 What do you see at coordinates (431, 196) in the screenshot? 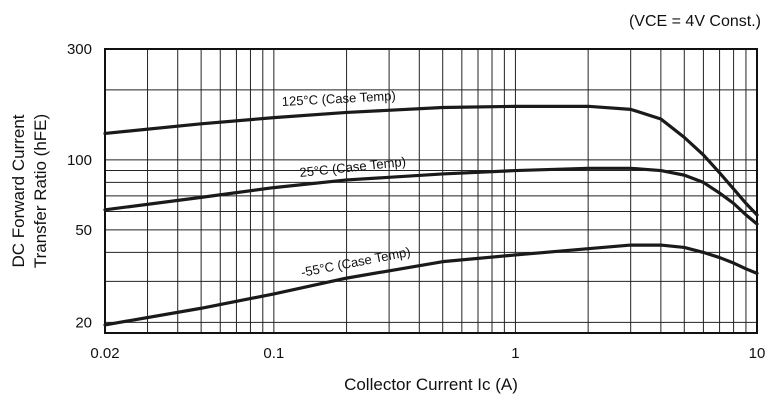
I see `curve-25c` at bounding box center [431, 196].